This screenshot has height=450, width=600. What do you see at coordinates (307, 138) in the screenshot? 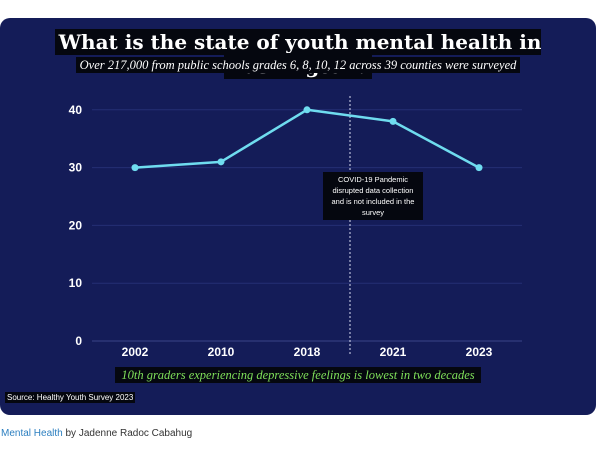
I see `series-line` at bounding box center [307, 138].